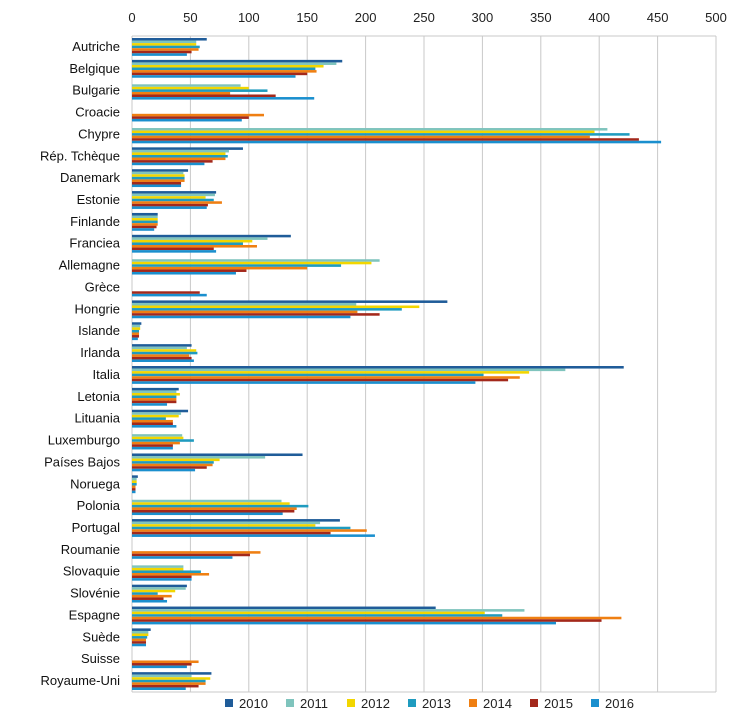 The image size is (751, 716). What do you see at coordinates (253, 703) in the screenshot?
I see `legend-label: 2010` at bounding box center [253, 703].